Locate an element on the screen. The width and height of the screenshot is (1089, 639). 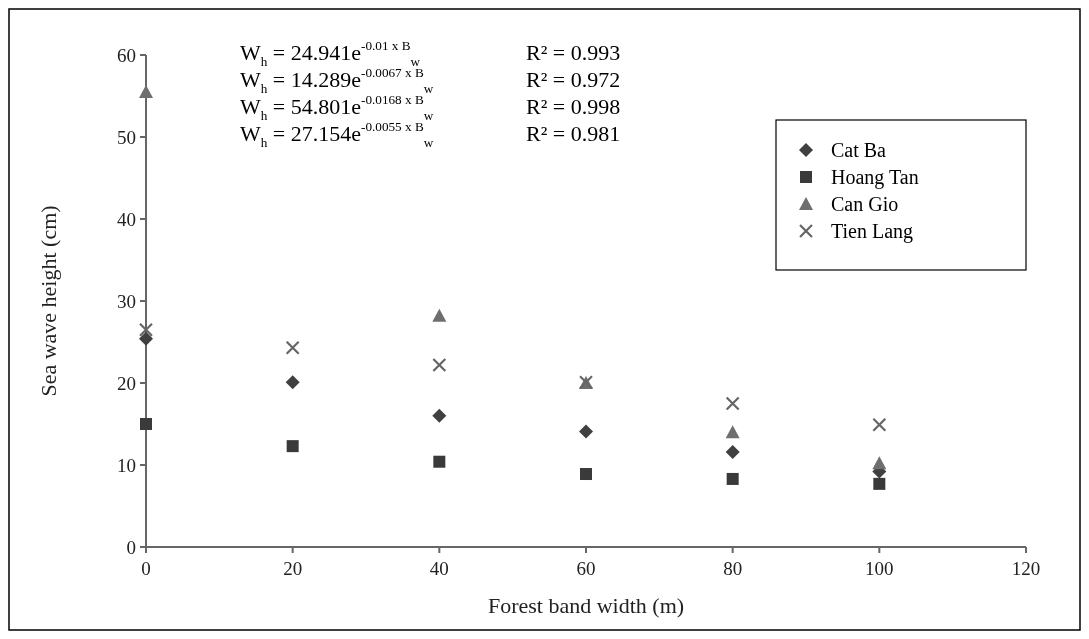
x-tick-label: 60 is located at coordinates (586, 568).